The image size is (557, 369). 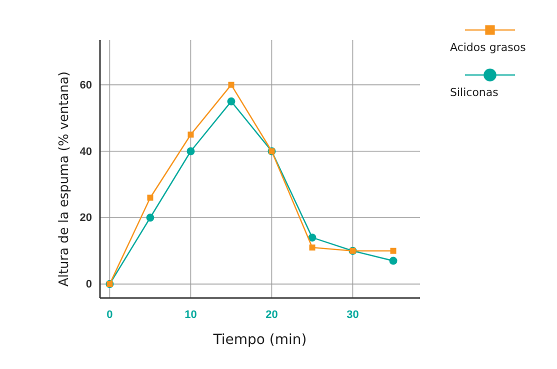 I want to click on x-tick-label: 30, so click(x=352, y=314).